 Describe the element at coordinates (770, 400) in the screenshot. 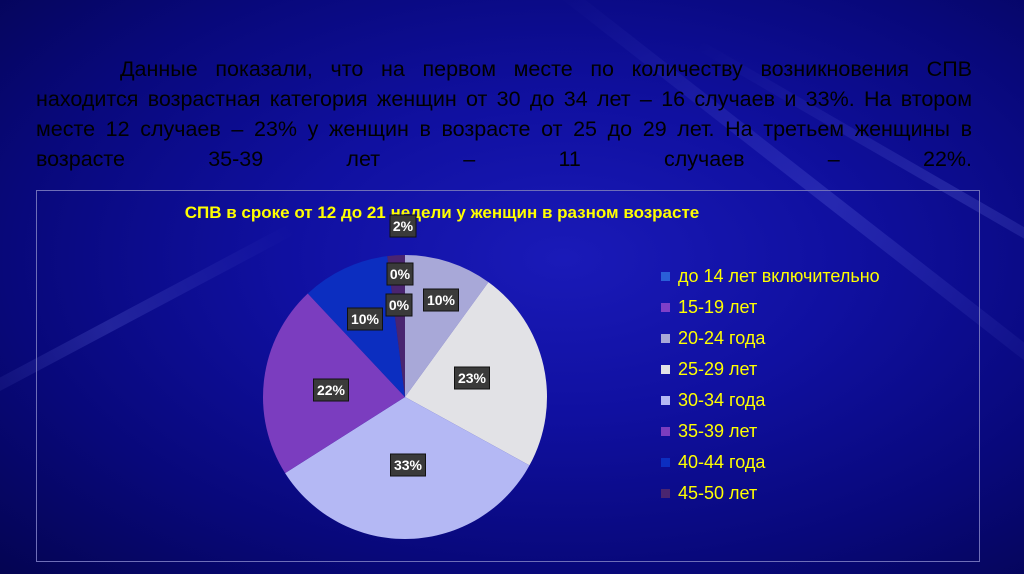

I see `legend-item-4: 30-34 года` at that location.